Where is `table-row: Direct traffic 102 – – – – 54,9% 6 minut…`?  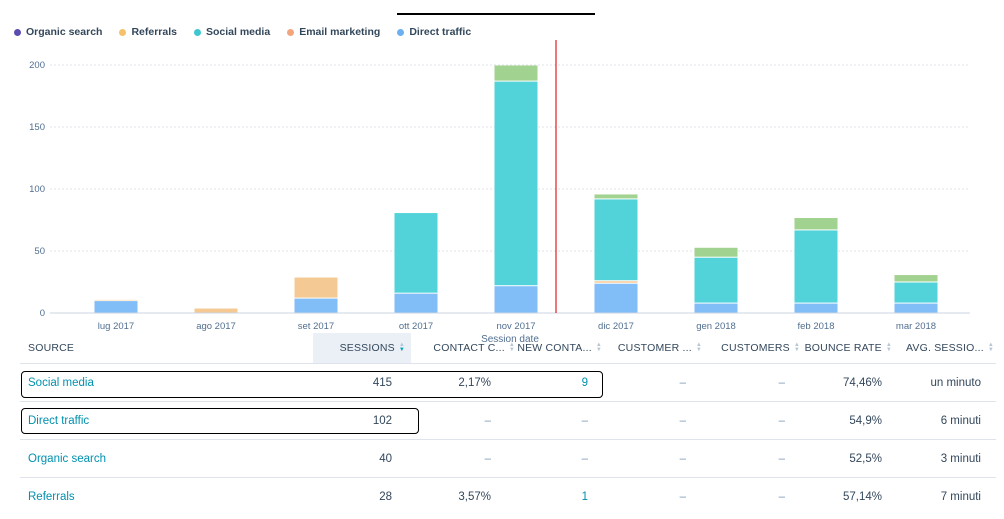 table-row: Direct traffic 102 – – – – 54,9% 6 minut… is located at coordinates (508, 420).